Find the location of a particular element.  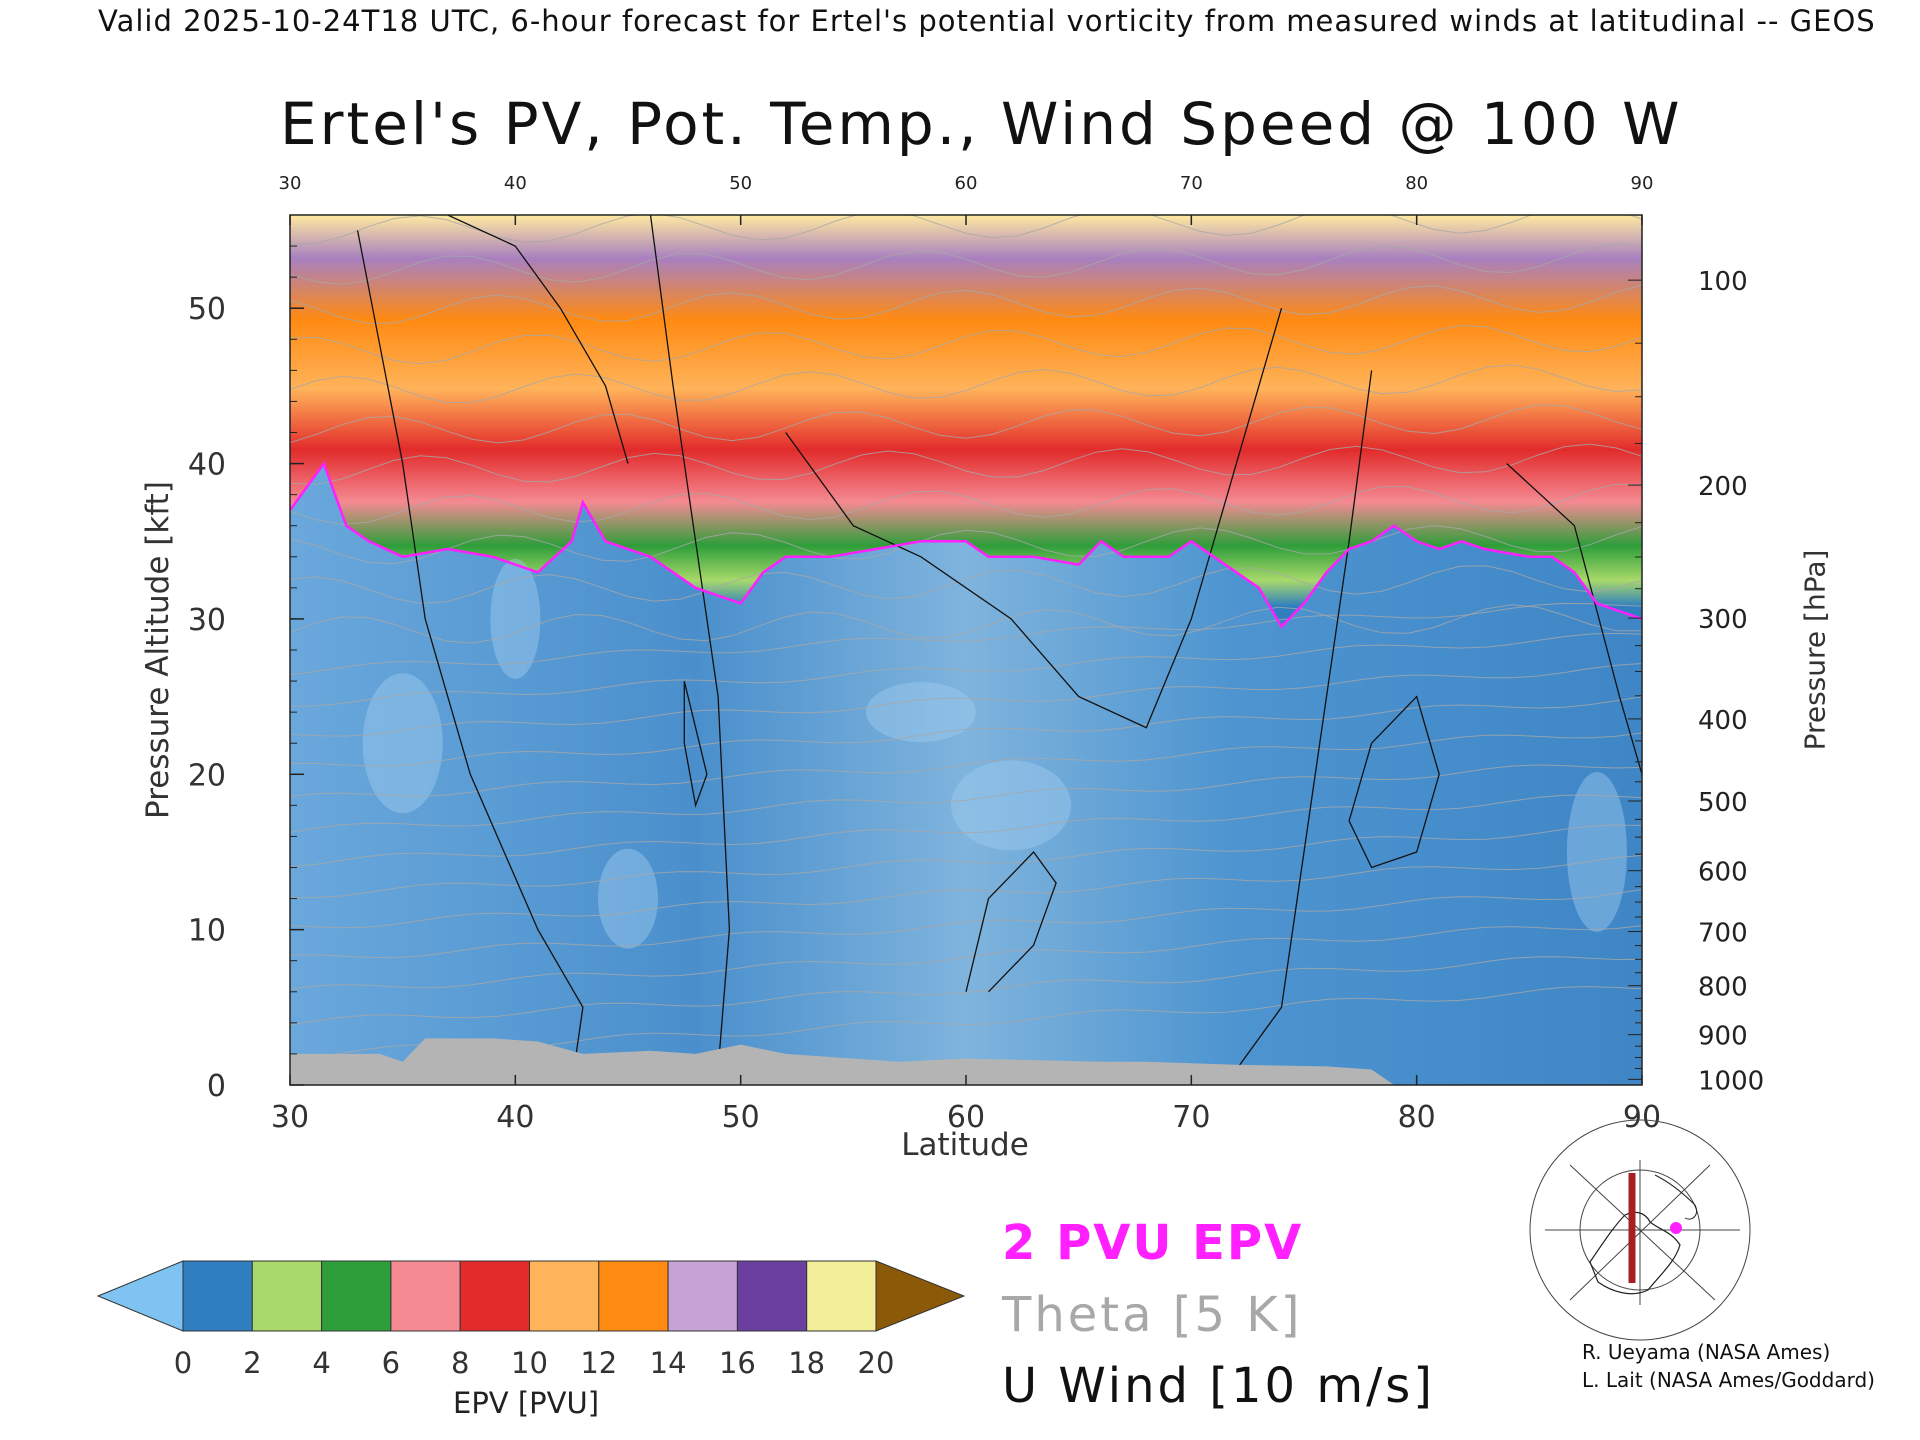

x-tick-label: 40 is located at coordinates (515, 1117).